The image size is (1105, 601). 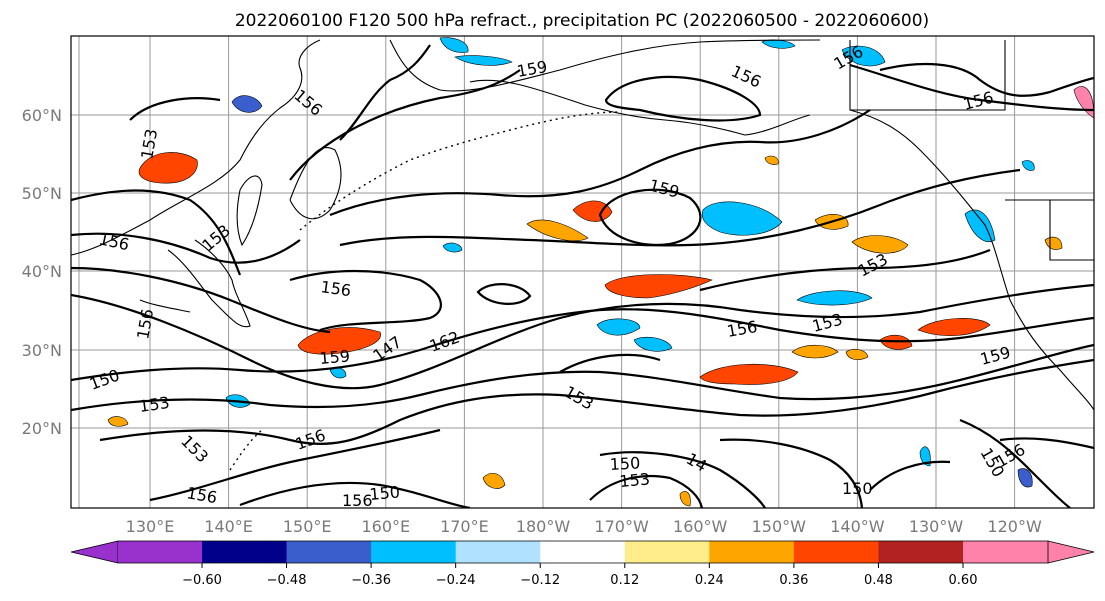 What do you see at coordinates (42, 350) in the screenshot?
I see `lat-label: 30°N` at bounding box center [42, 350].